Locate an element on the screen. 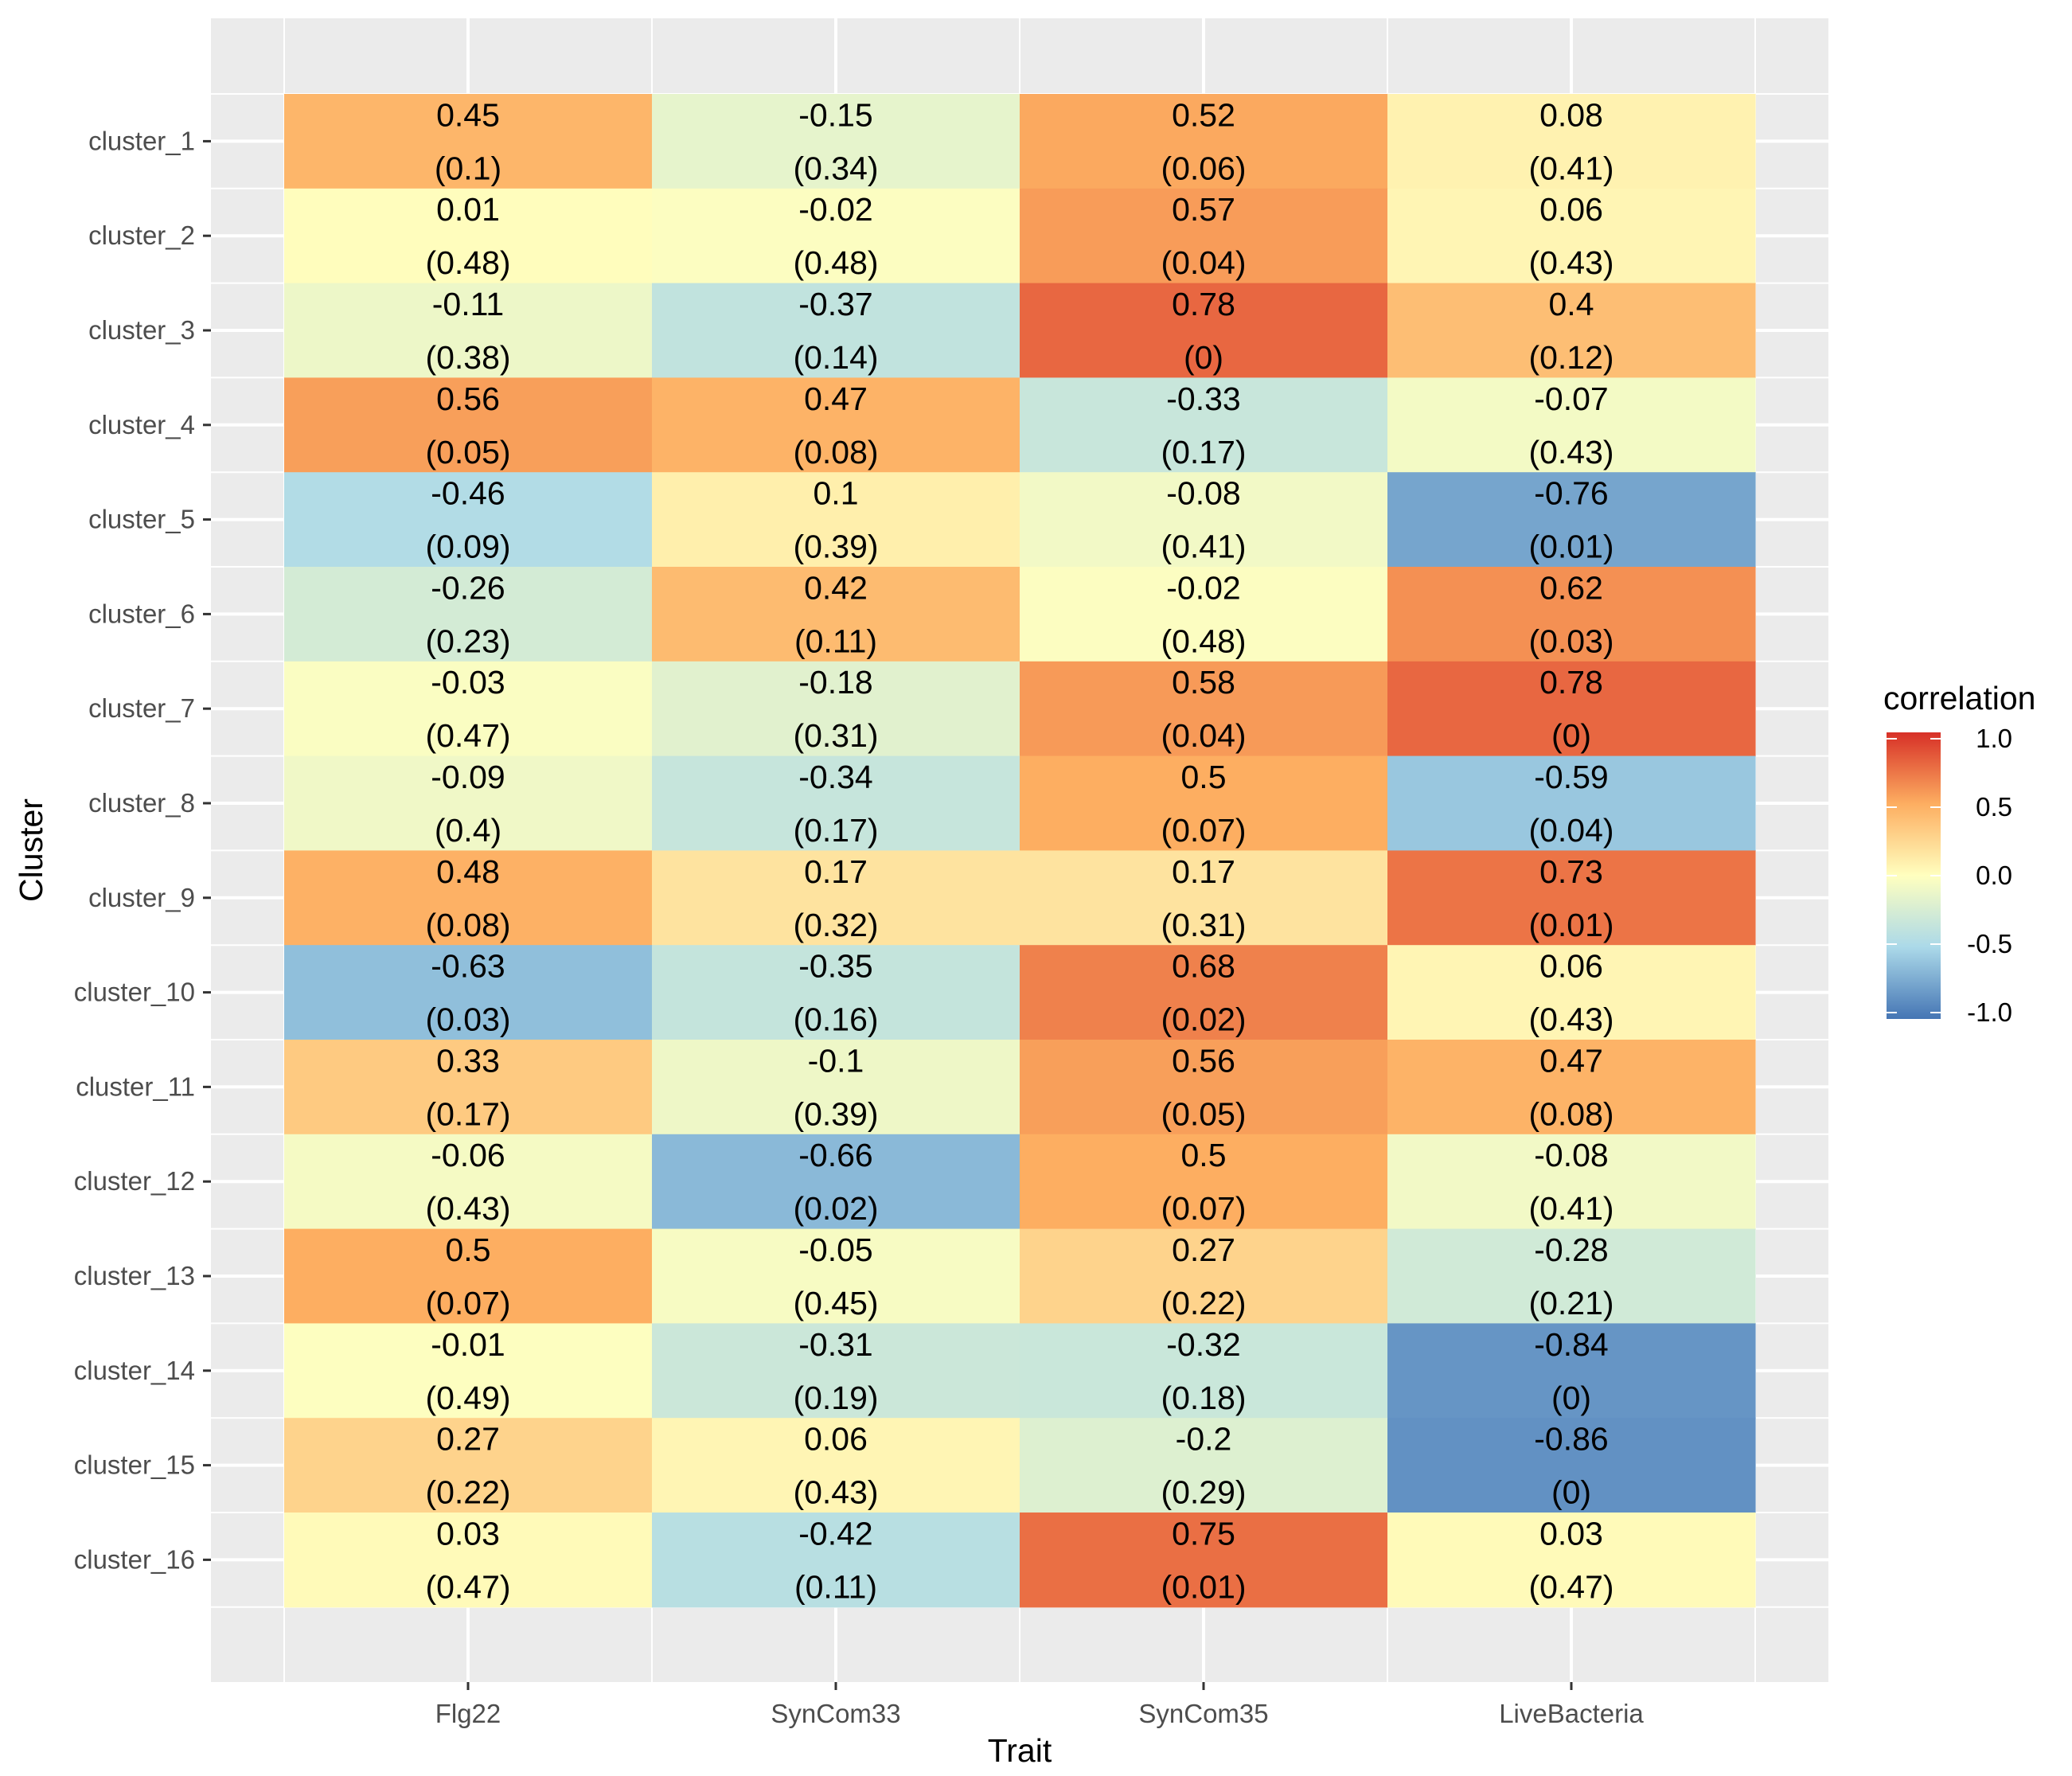 This screenshot has width=2072, height=1776. cell-value-label: -0.63 is located at coordinates (468, 966).